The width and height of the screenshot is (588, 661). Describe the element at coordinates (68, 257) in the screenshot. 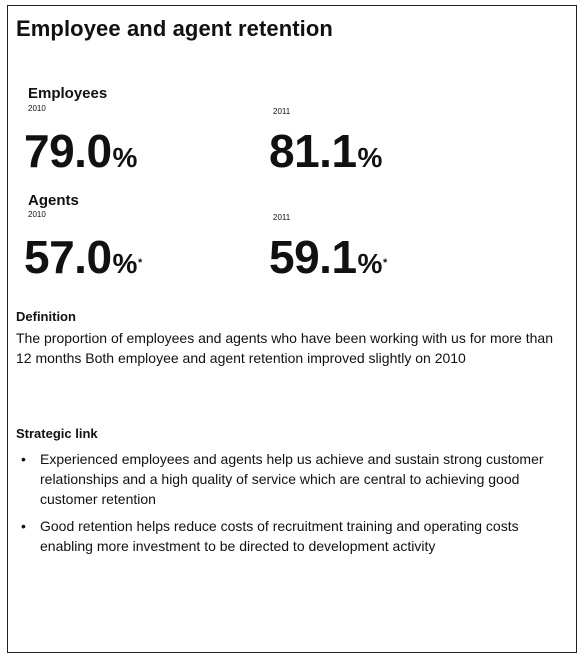

I see `agents-2010-number: 57.0` at that location.